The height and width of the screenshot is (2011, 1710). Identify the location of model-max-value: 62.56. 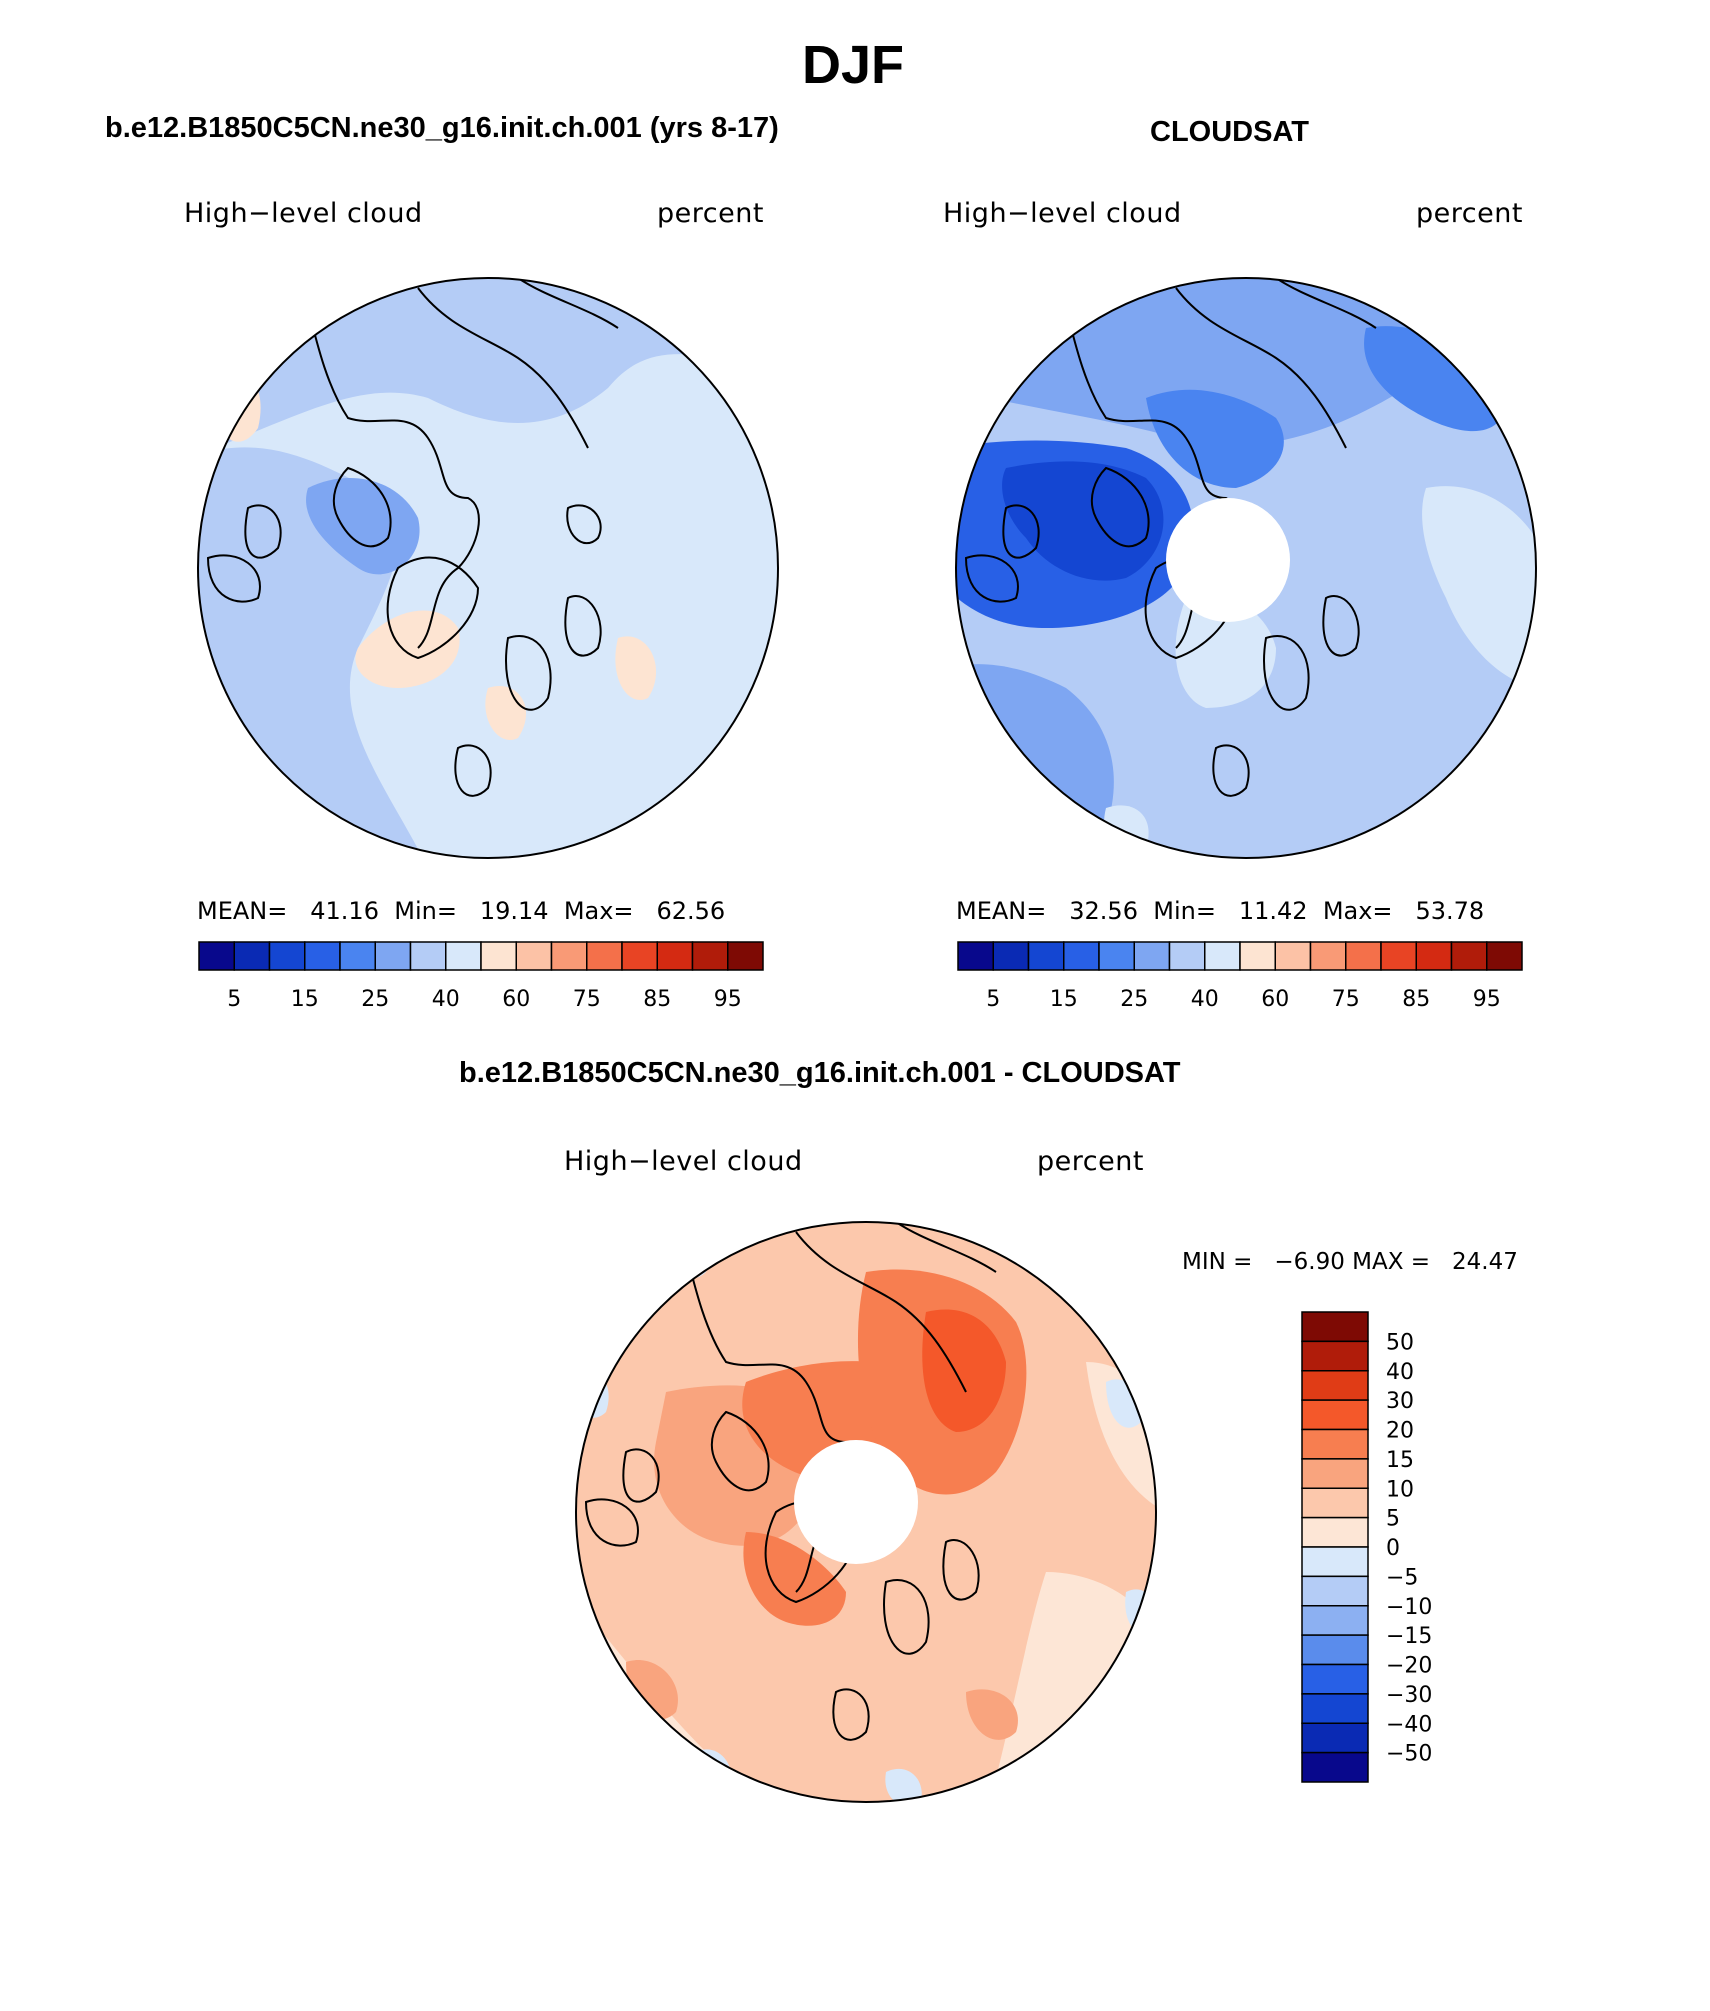
(691, 911).